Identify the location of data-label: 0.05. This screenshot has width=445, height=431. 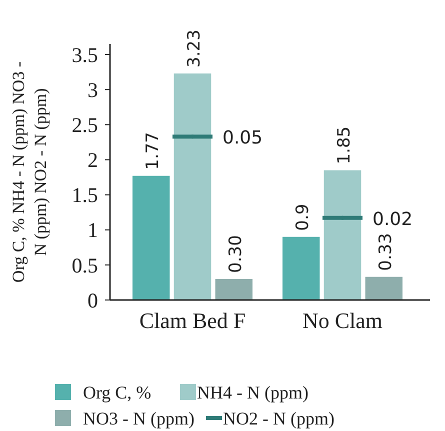
(242, 138).